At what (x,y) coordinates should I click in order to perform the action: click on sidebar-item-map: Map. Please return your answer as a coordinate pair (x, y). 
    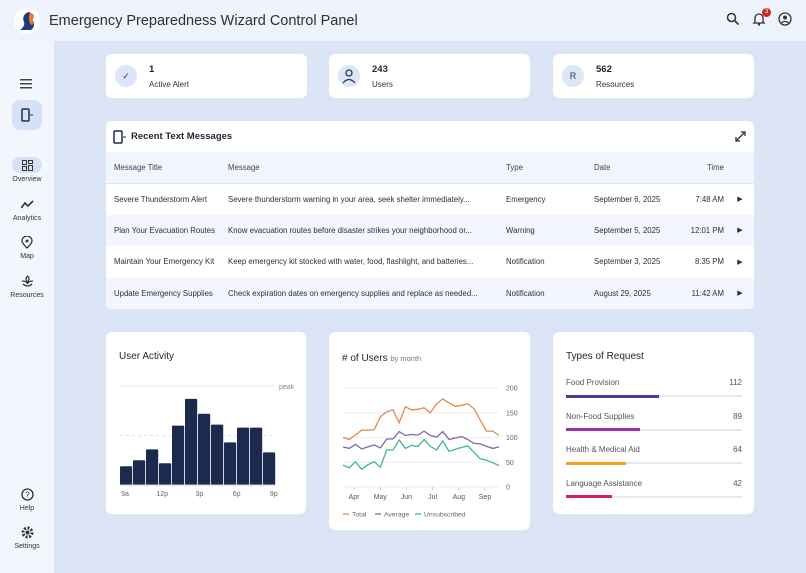
    Looking at the image, I should click on (27, 247).